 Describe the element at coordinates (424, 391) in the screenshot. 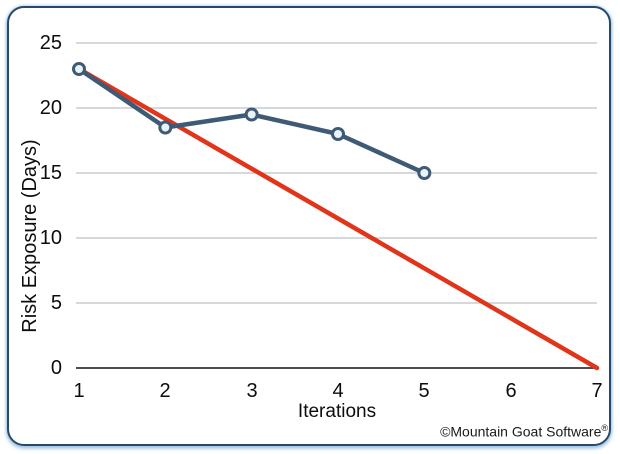

I see `x-tick-label: 5` at that location.